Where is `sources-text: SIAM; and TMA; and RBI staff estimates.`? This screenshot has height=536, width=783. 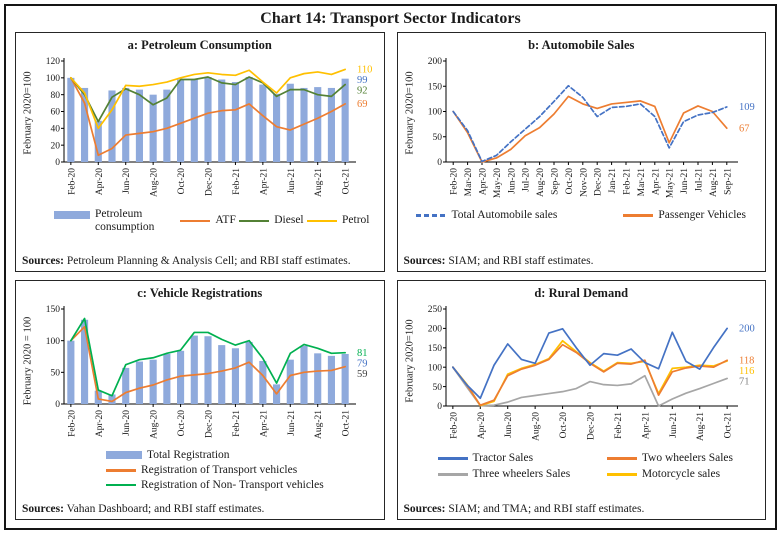 sources-text: SIAM; and TMA; and RBI staff estimates. is located at coordinates (546, 509).